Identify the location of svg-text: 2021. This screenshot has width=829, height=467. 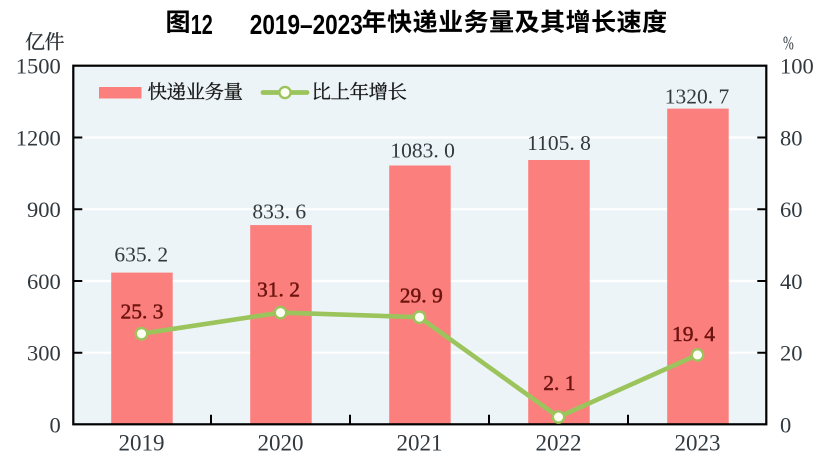
(420, 442).